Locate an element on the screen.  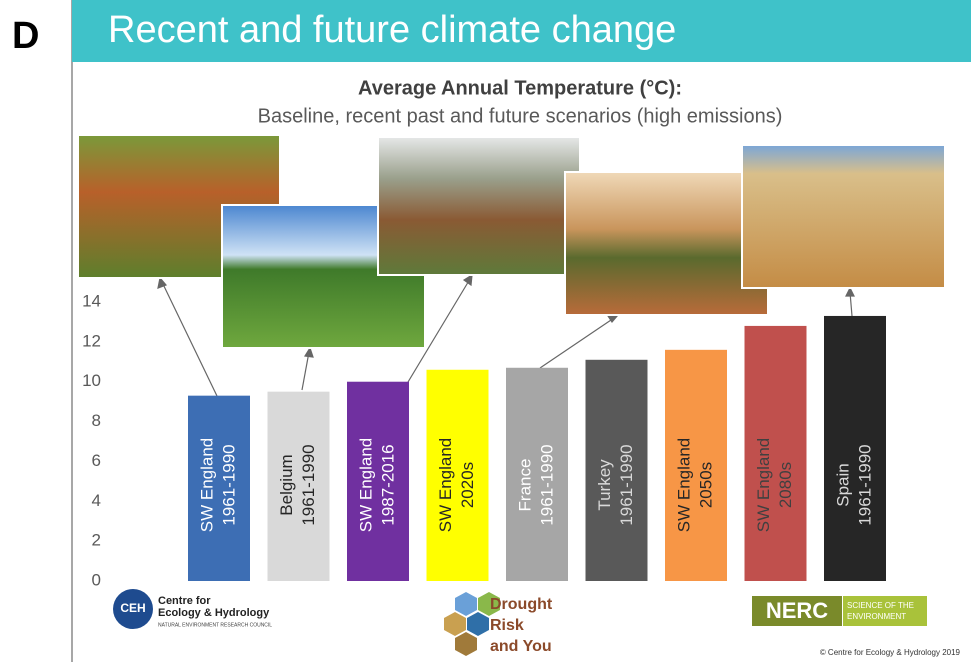
logo-text: Ecology & Hydrology is located at coordinates (214, 613).